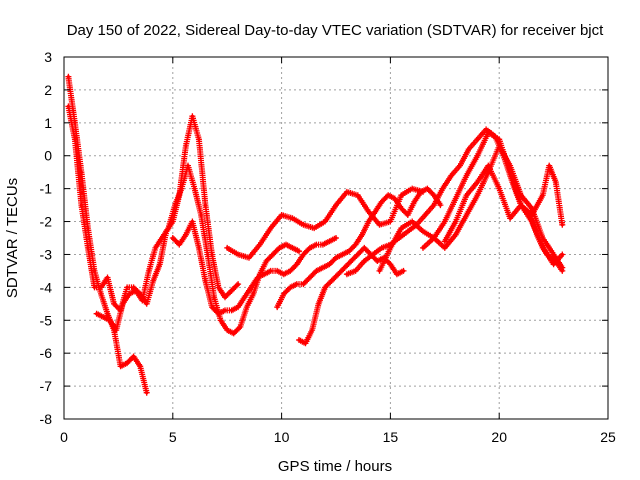  I want to click on y-tick-label: 3, so click(48, 57).